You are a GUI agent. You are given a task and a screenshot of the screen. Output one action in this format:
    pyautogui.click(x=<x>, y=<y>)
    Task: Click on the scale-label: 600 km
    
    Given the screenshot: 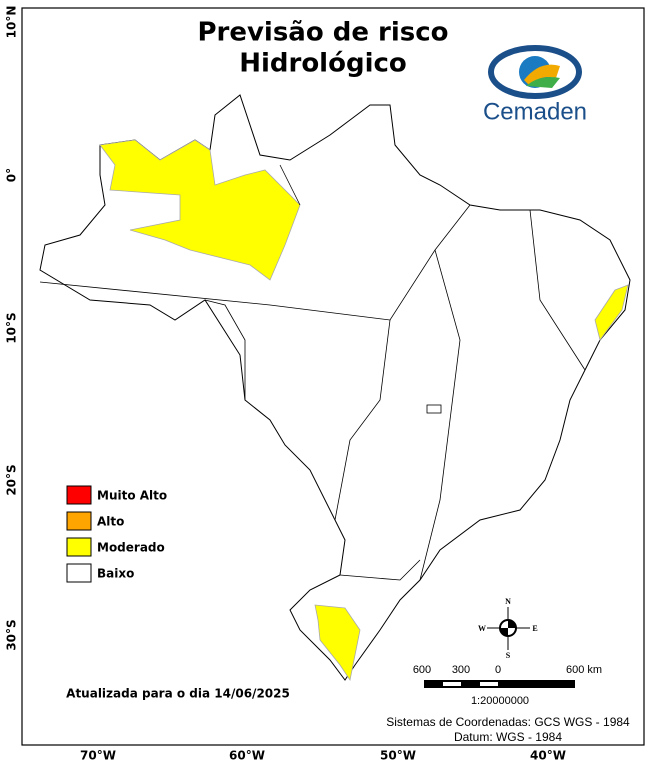 What is the action you would take?
    pyautogui.click(x=584, y=670)
    